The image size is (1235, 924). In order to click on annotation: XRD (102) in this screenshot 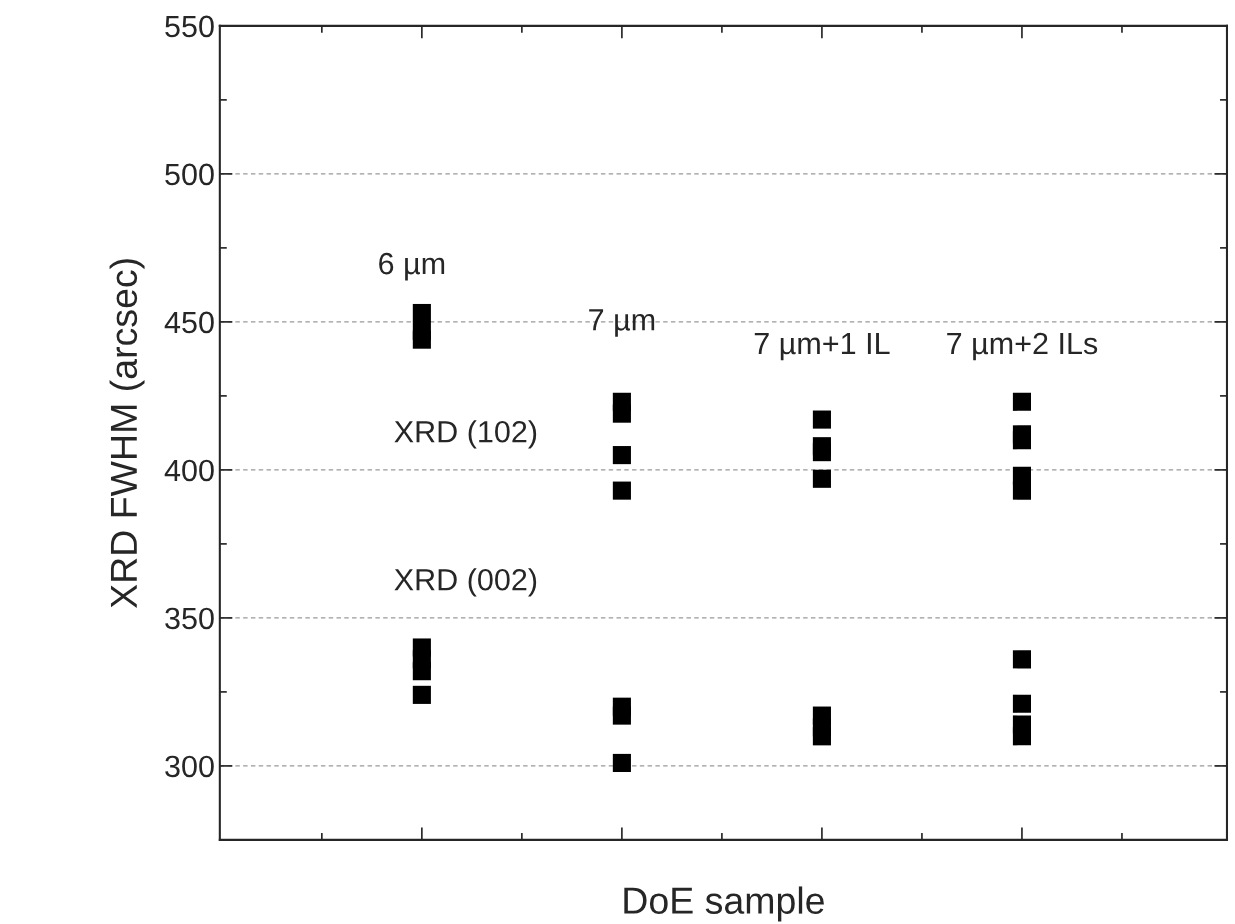, I will do `click(465, 434)`.